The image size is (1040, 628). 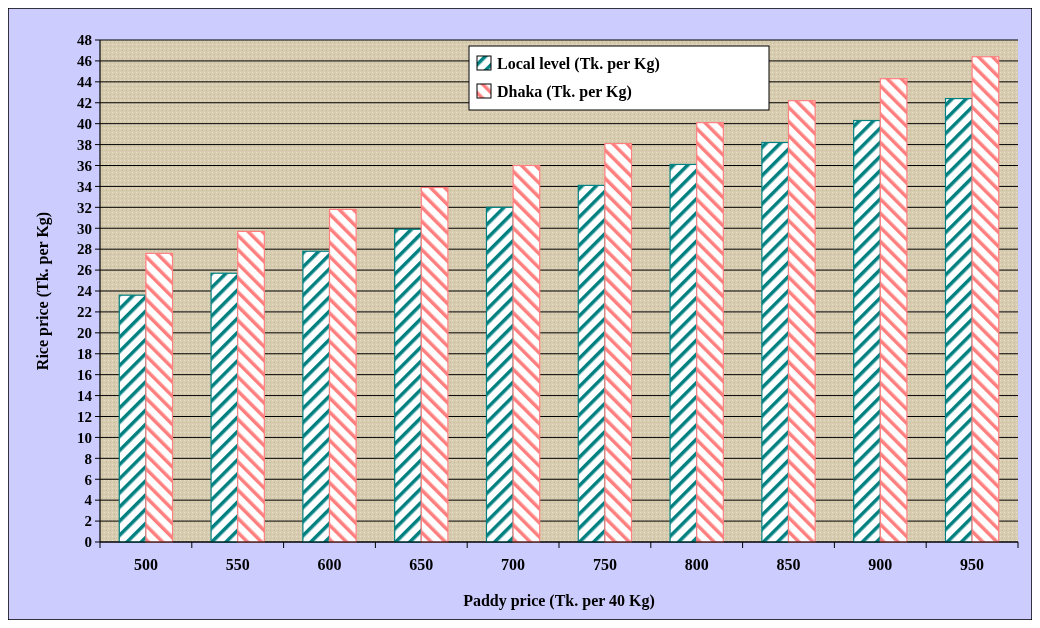 I want to click on y-tick-label: 36, so click(x=85, y=165).